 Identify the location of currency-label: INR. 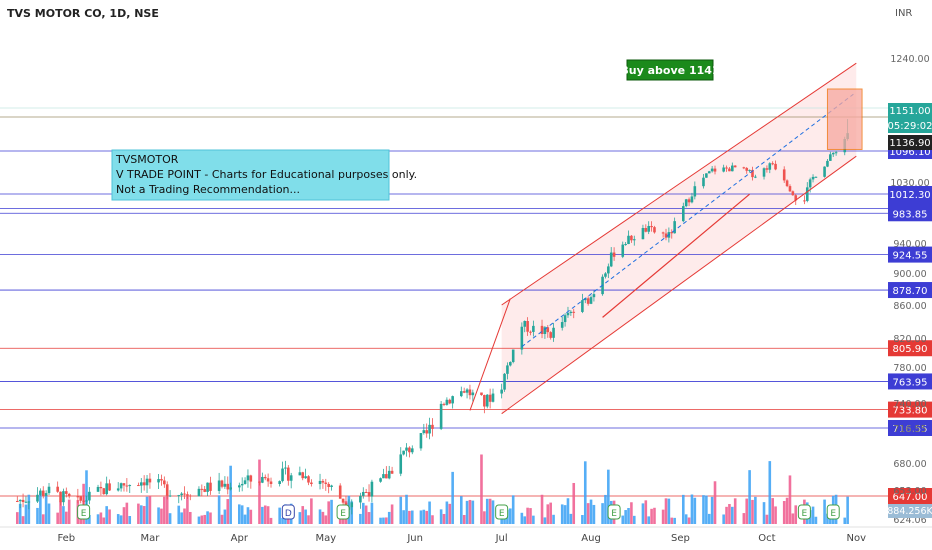
(903, 13).